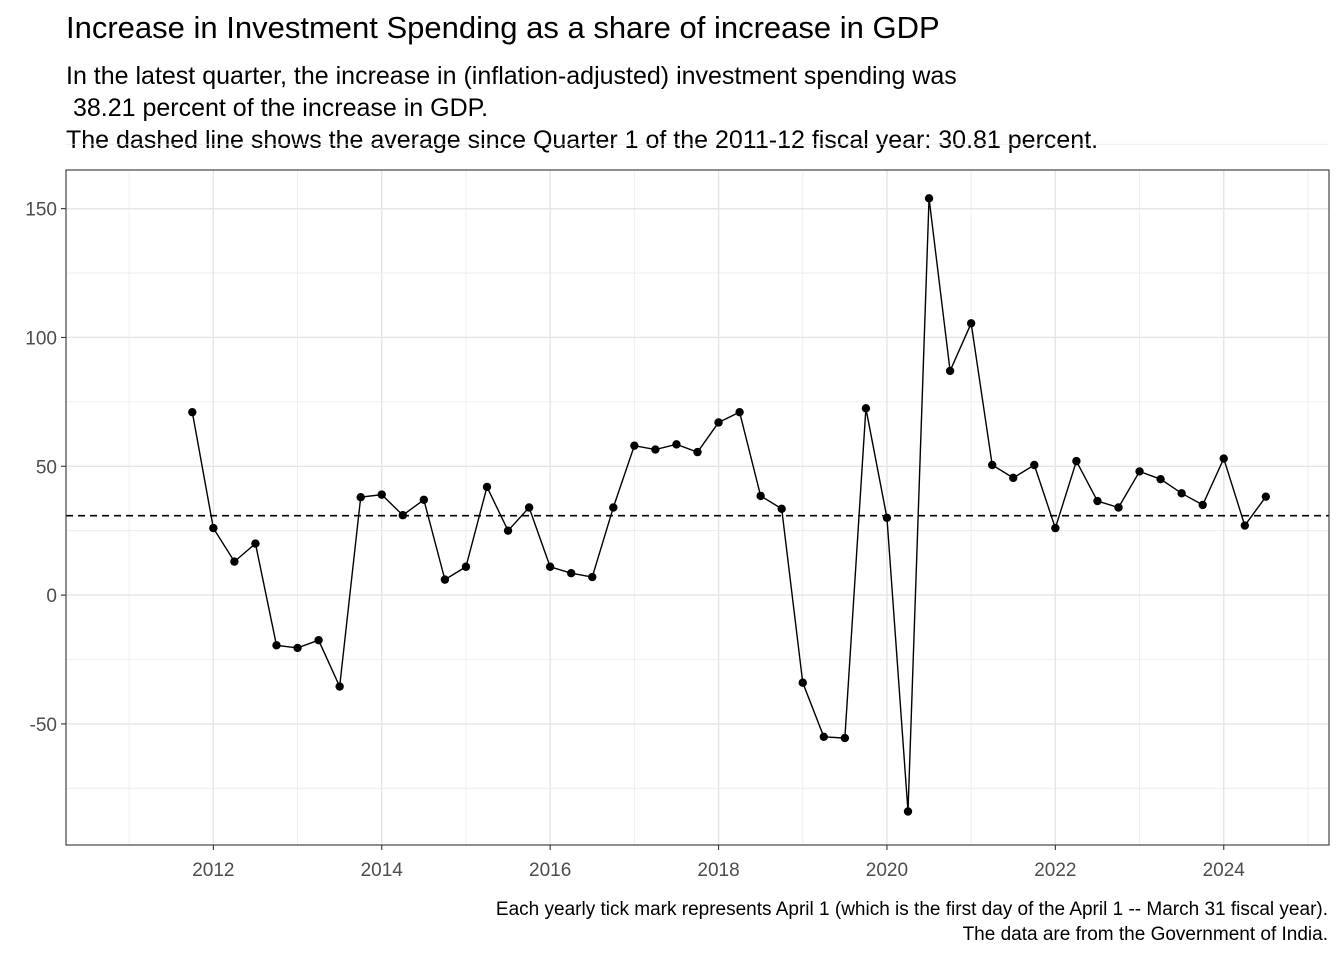 The height and width of the screenshot is (960, 1344). What do you see at coordinates (213, 870) in the screenshot?
I see `x-tick-label: 2012` at bounding box center [213, 870].